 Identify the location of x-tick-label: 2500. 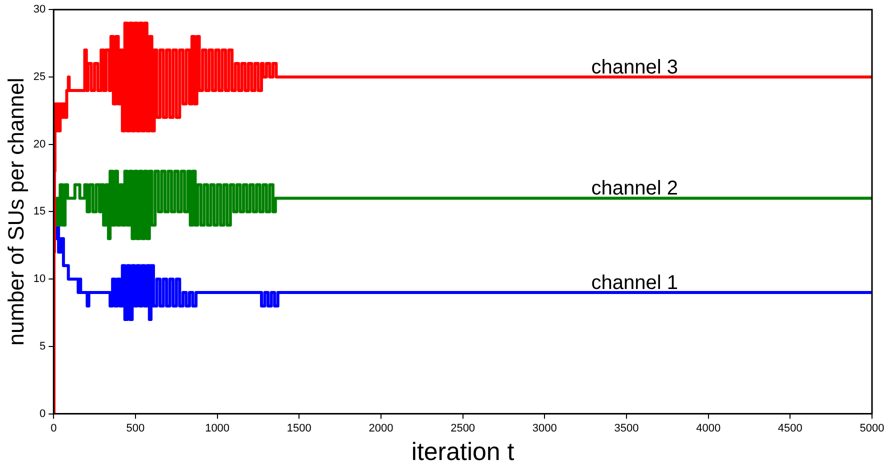
(463, 428).